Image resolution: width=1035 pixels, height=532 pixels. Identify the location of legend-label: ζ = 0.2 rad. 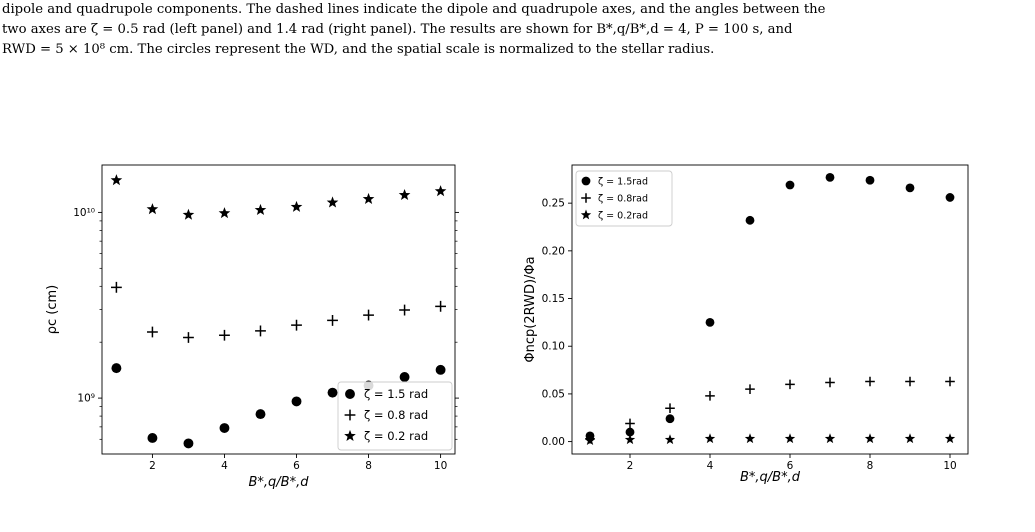
(396, 436).